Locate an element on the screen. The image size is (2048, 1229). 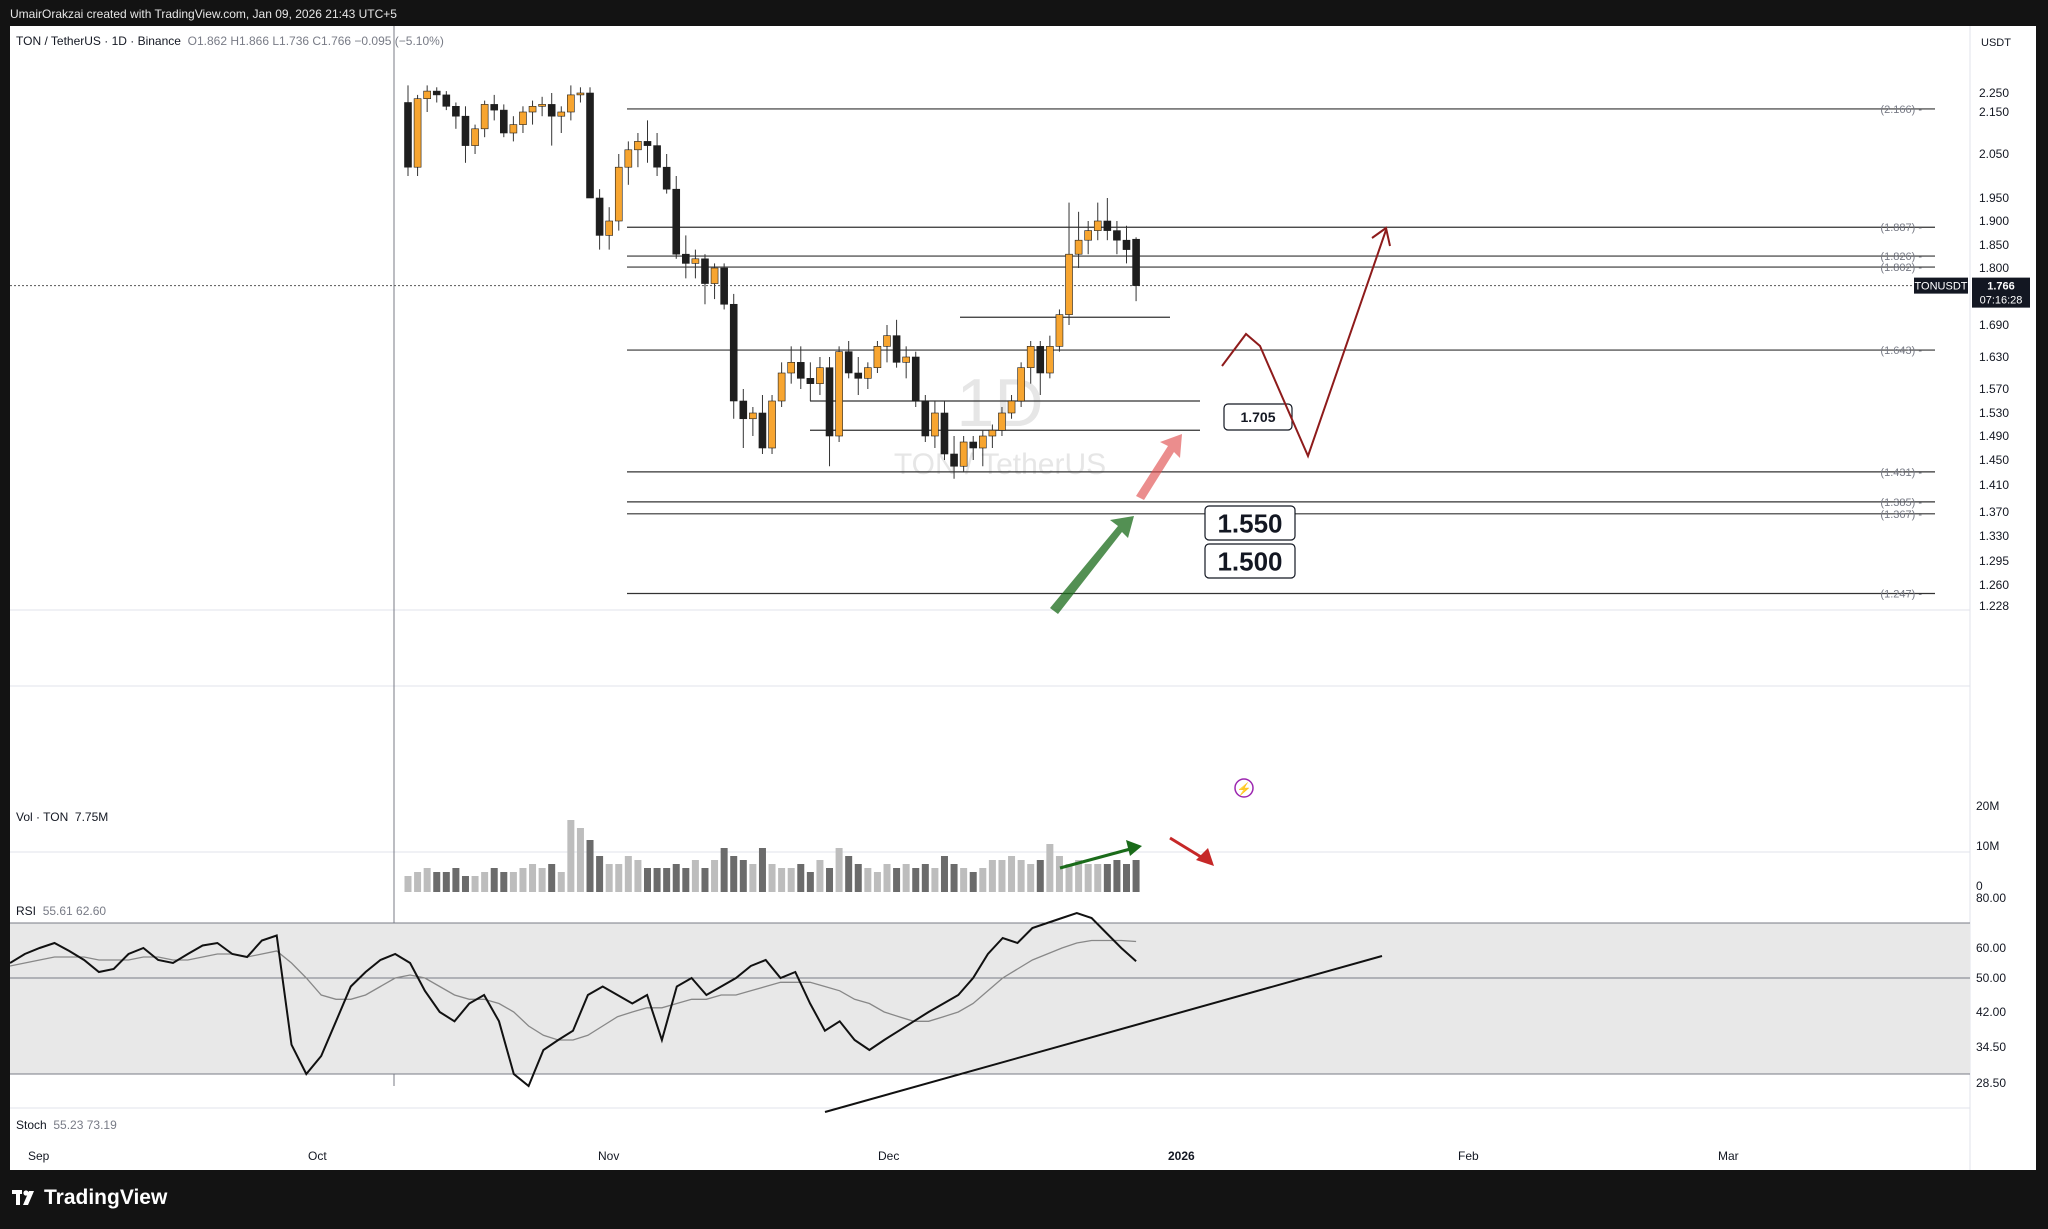
price-tick: 2.150 is located at coordinates (1994, 112).